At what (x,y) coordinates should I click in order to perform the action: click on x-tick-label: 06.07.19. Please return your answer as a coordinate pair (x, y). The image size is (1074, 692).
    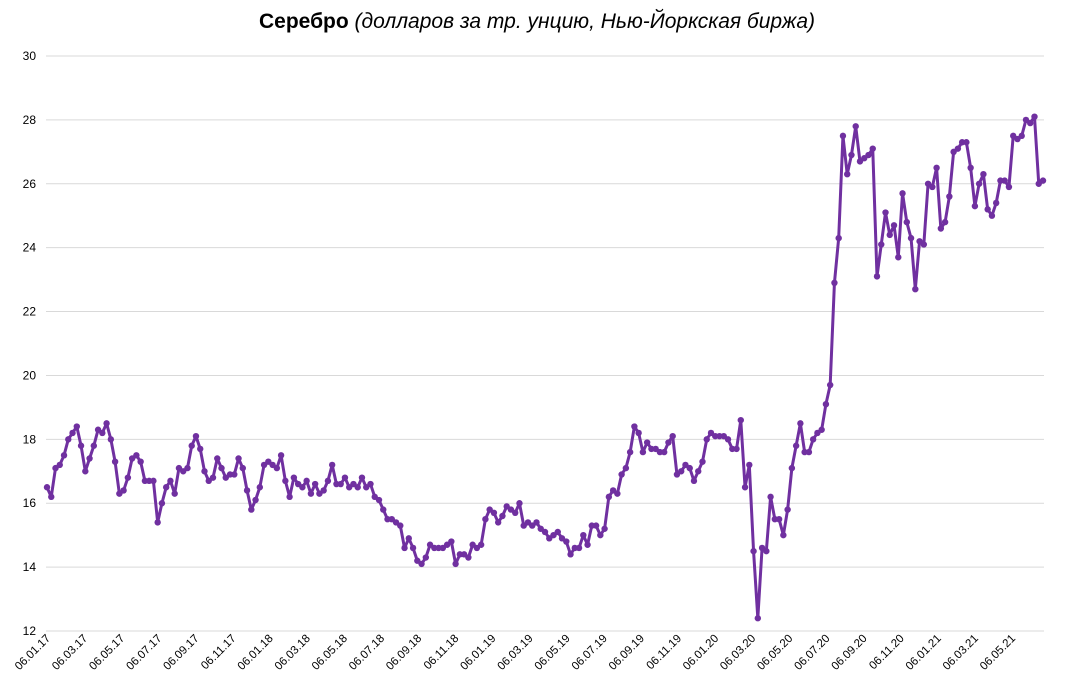
    Looking at the image, I should click on (590, 653).